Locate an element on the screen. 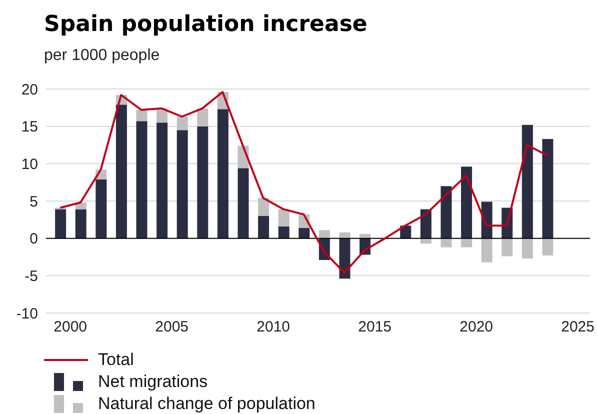  y-tick-label: -10 is located at coordinates (27, 313).